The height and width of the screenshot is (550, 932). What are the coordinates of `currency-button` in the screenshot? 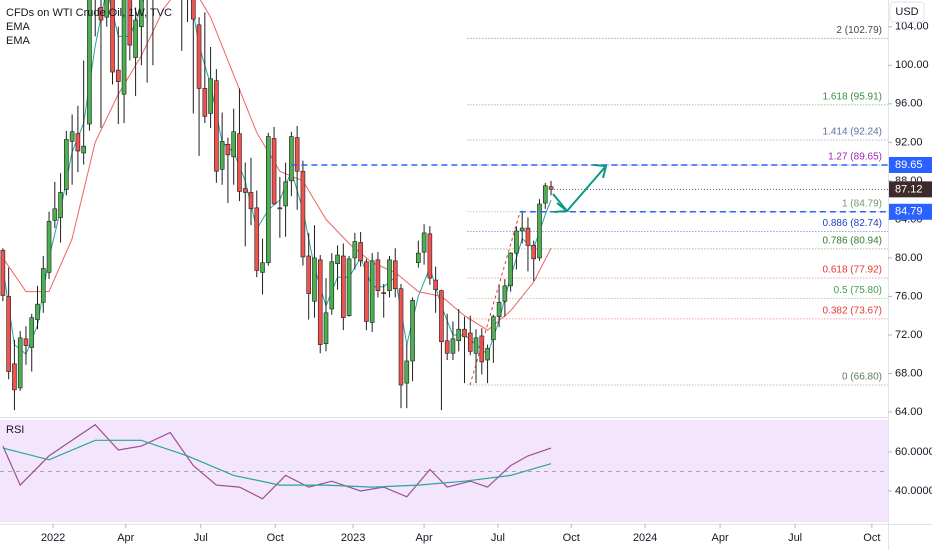 It's located at (907, 12).